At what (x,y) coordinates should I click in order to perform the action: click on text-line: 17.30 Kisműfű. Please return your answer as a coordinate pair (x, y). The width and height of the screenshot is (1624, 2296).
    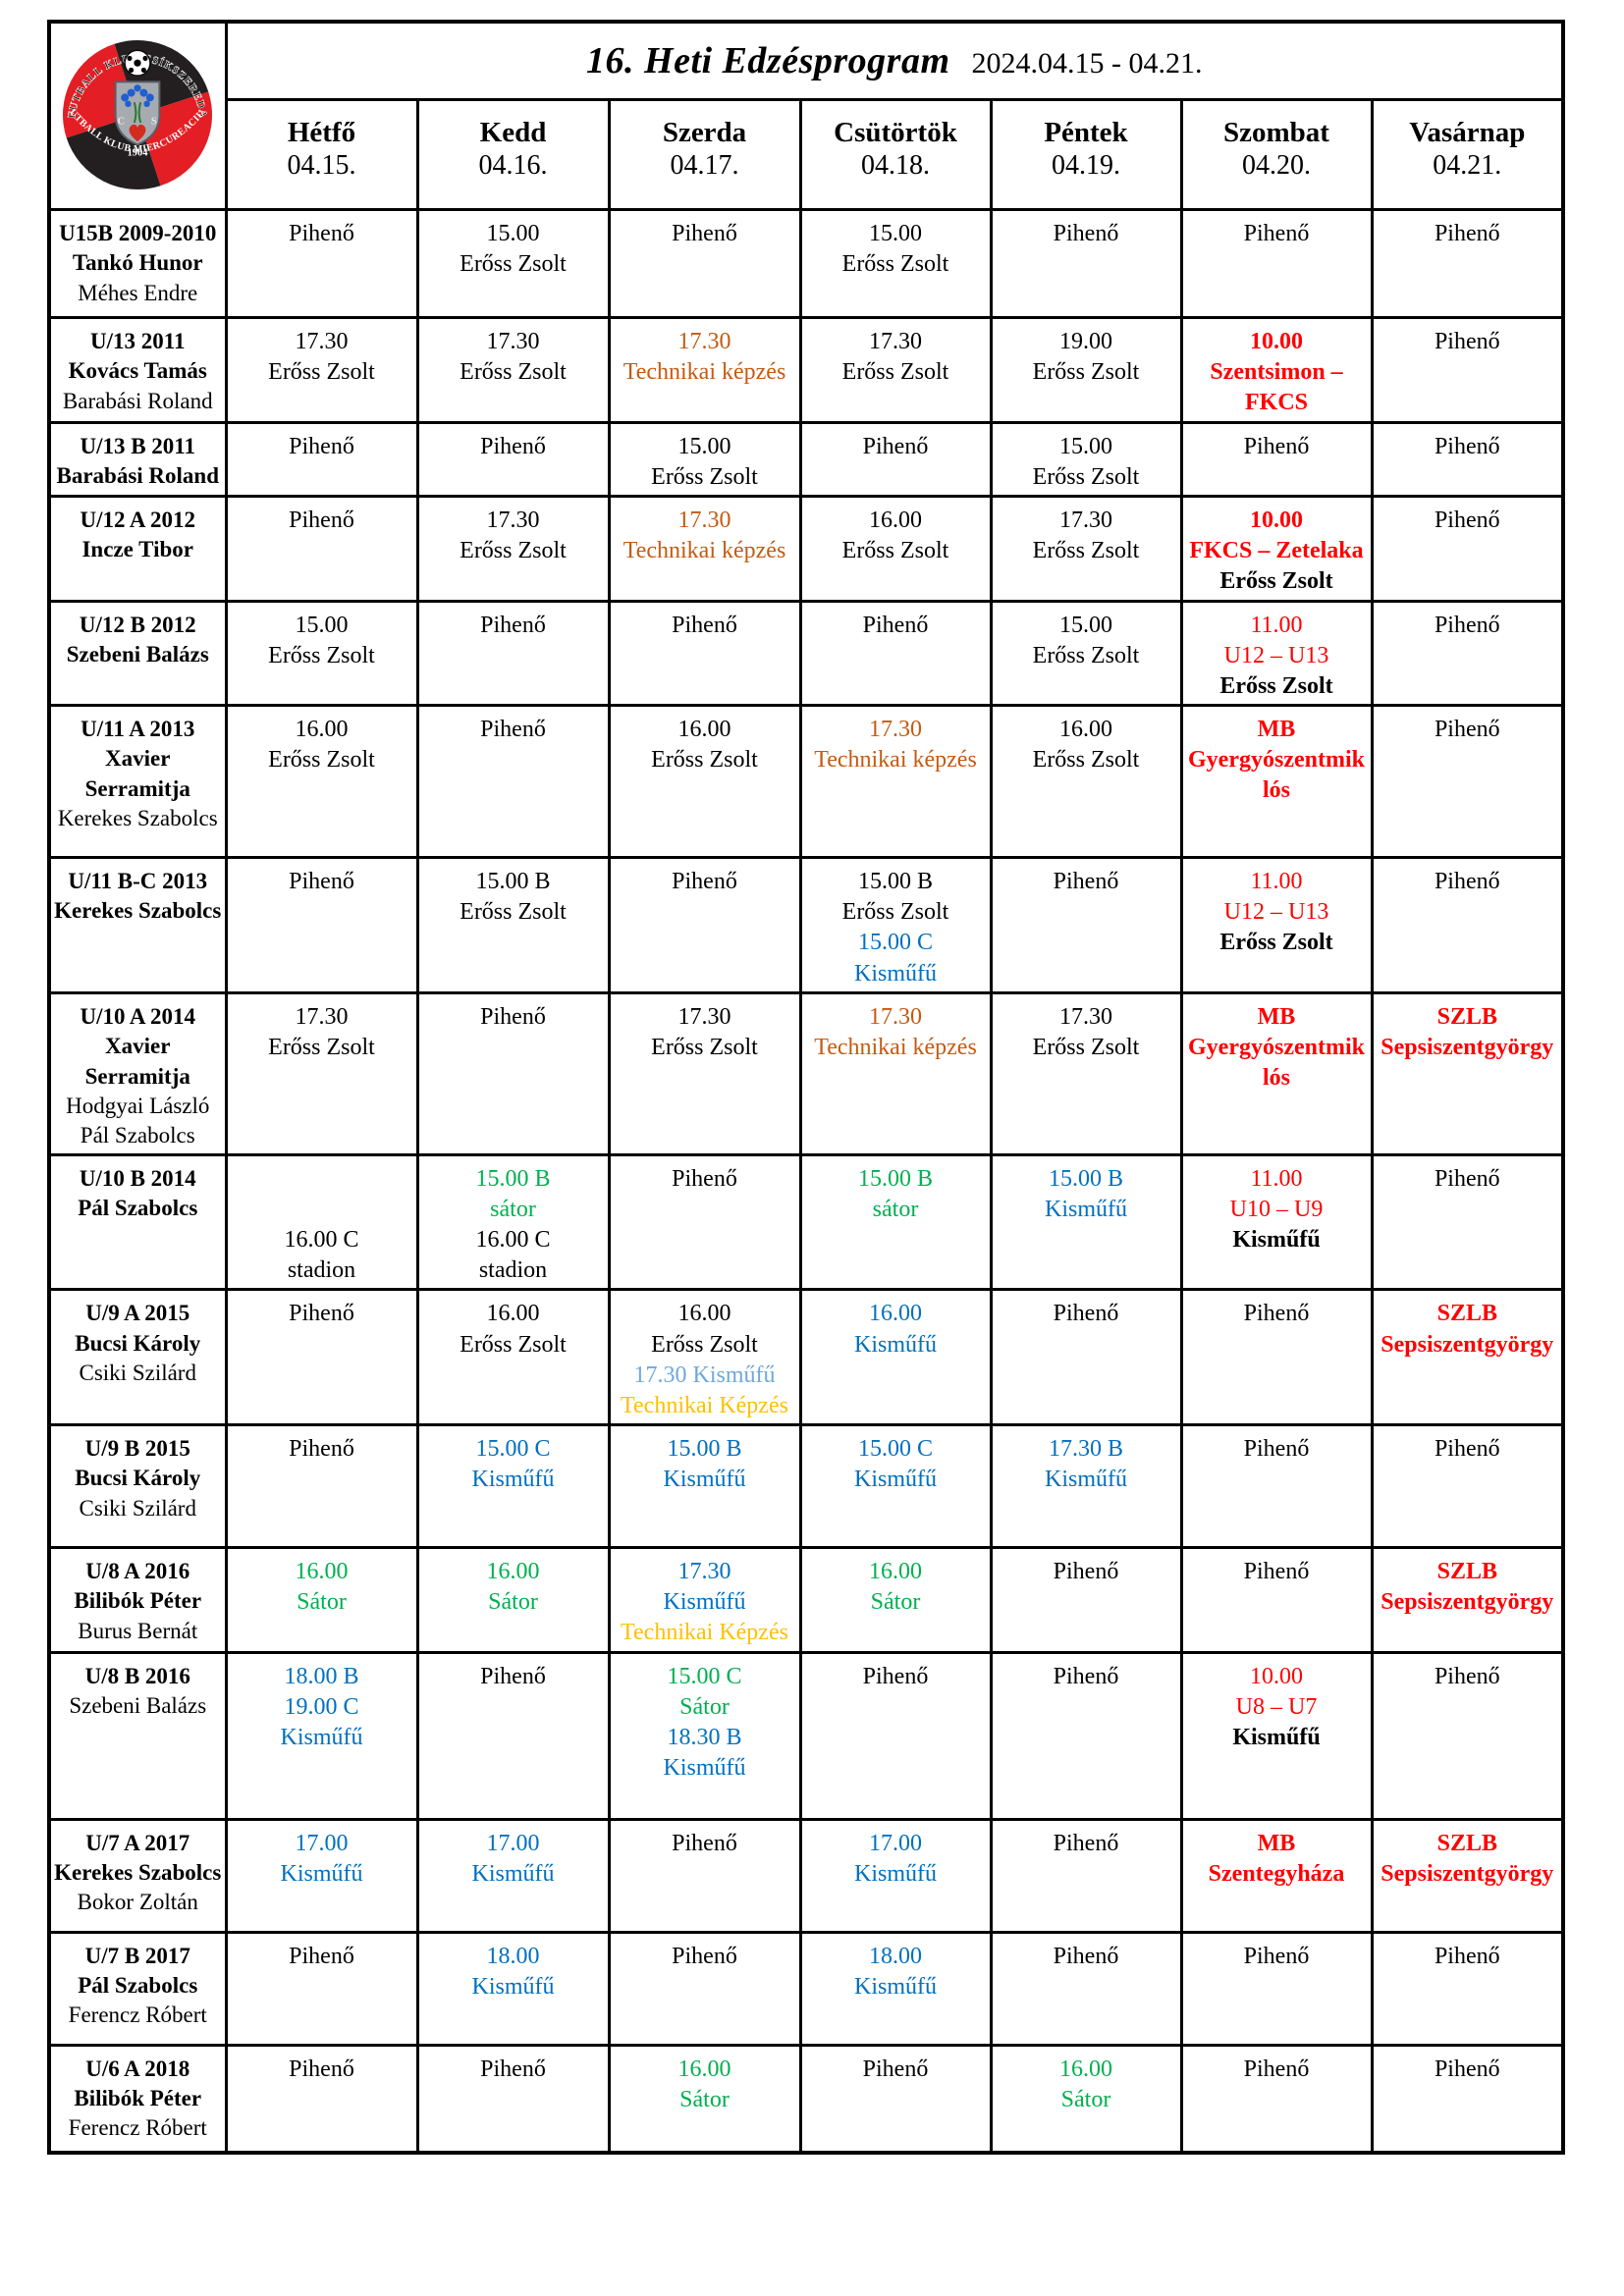
    Looking at the image, I should click on (704, 1375).